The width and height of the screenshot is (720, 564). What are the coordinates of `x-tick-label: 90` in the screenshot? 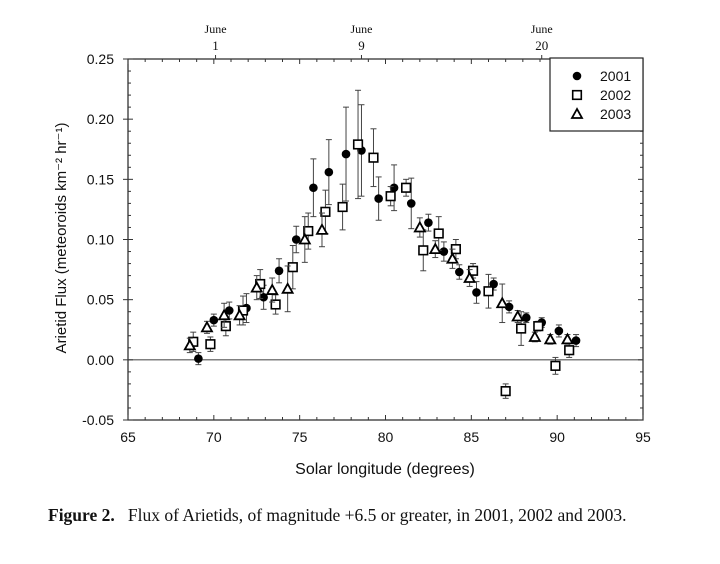 It's located at (557, 437).